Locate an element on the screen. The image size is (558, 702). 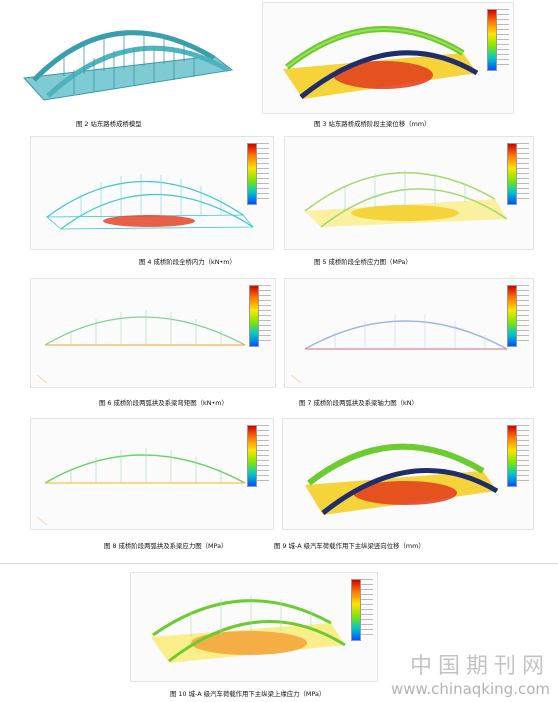
figure-8-caption: 图 8 成桥阶段两弧拱及系梁应力图（MPa） is located at coordinates (166, 546).